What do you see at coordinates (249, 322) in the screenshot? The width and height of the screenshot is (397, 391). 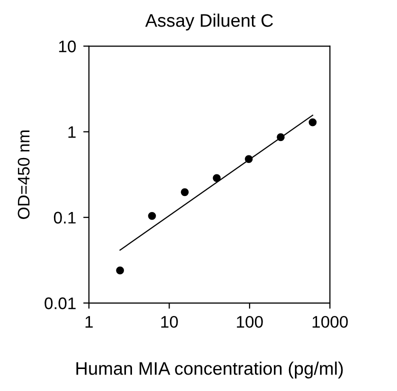 I see `x-tick-label: 100` at bounding box center [249, 322].